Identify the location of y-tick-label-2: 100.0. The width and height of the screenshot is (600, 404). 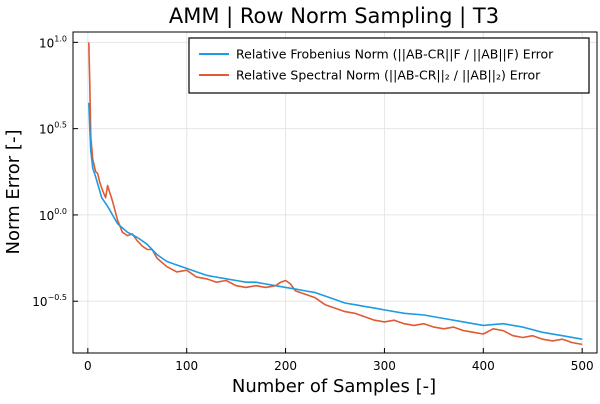
(53, 215).